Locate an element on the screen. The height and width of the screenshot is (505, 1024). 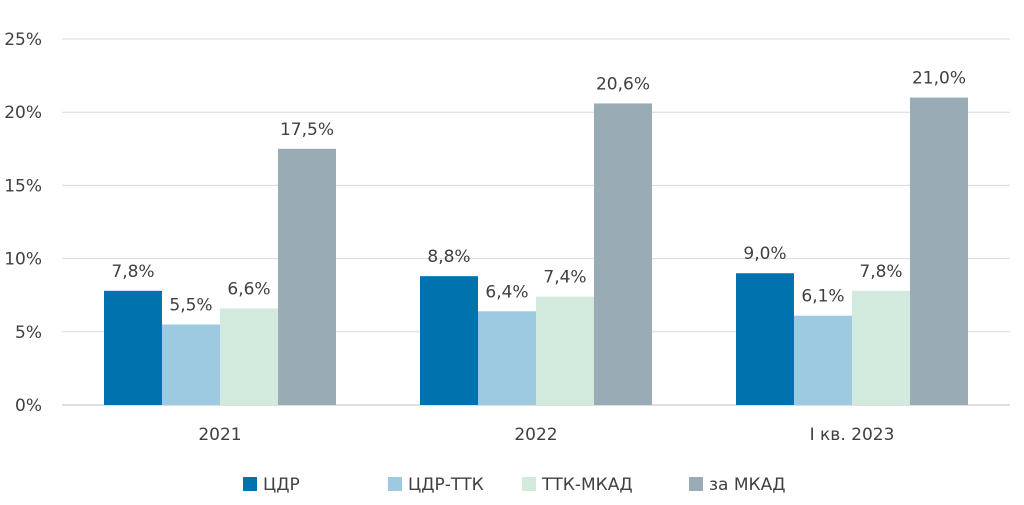
data-label: 20,6% is located at coordinates (623, 84).